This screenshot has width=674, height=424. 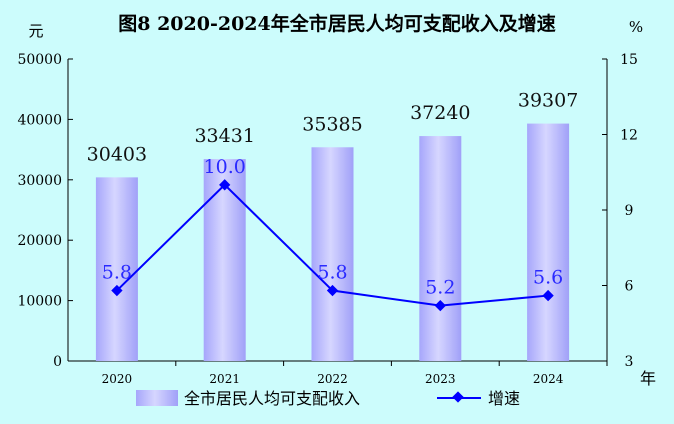 What do you see at coordinates (117, 379) in the screenshot?
I see `x-tick-label: 2020` at bounding box center [117, 379].